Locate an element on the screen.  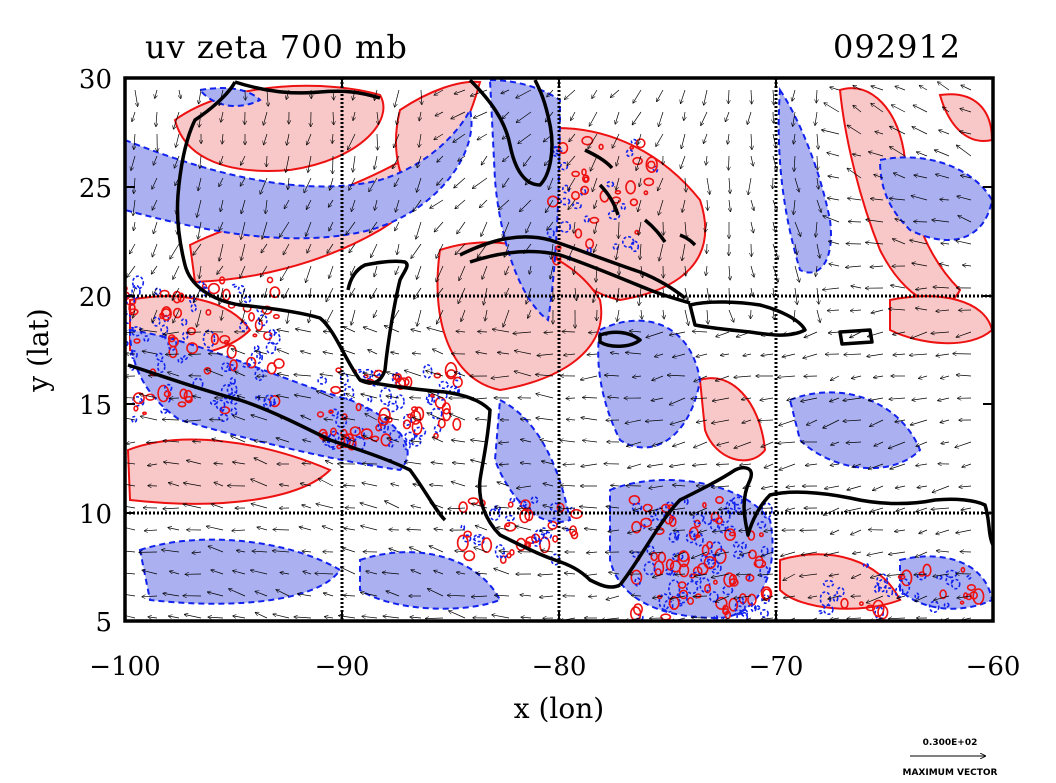
x-tick-label: −90 is located at coordinates (342, 667).